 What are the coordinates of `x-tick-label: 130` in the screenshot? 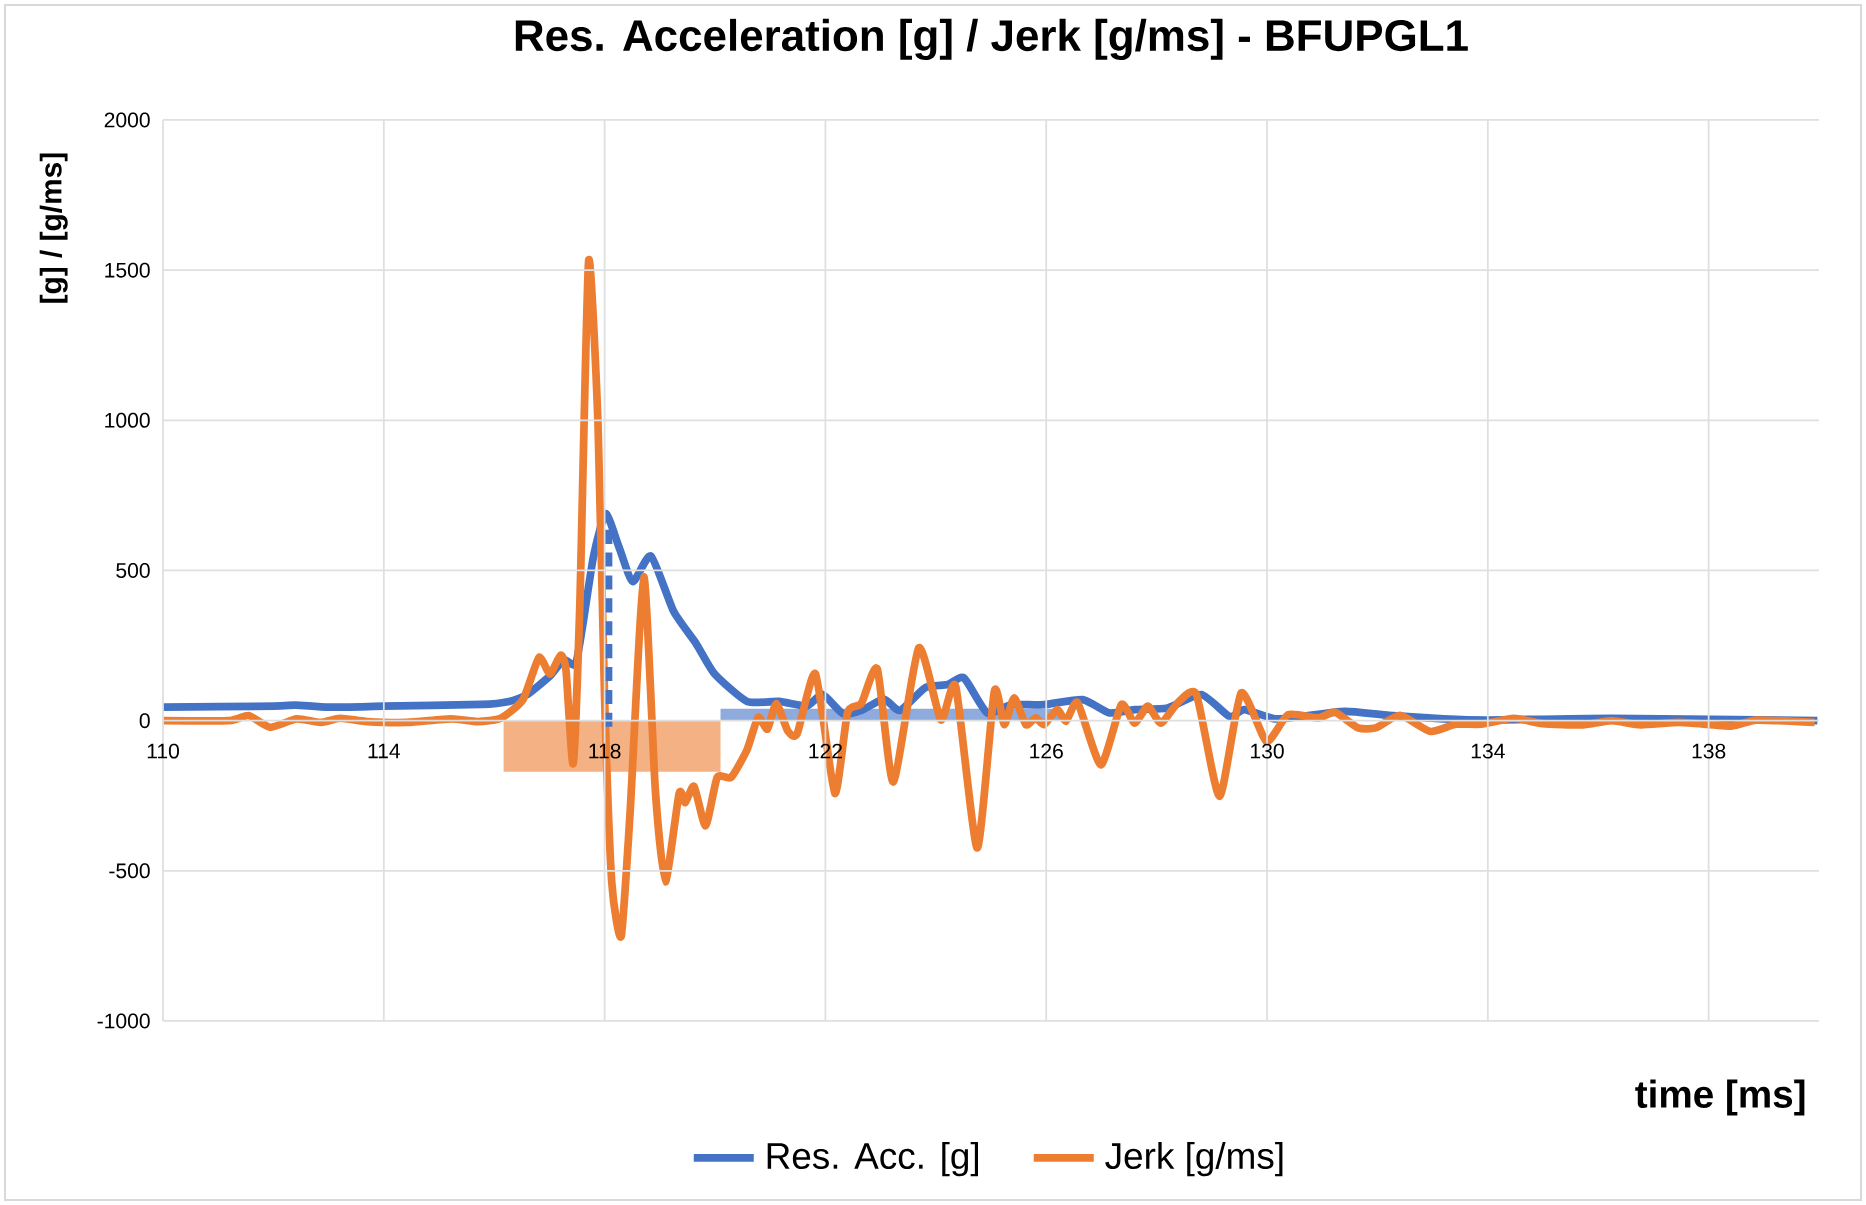 It's located at (1267, 751).